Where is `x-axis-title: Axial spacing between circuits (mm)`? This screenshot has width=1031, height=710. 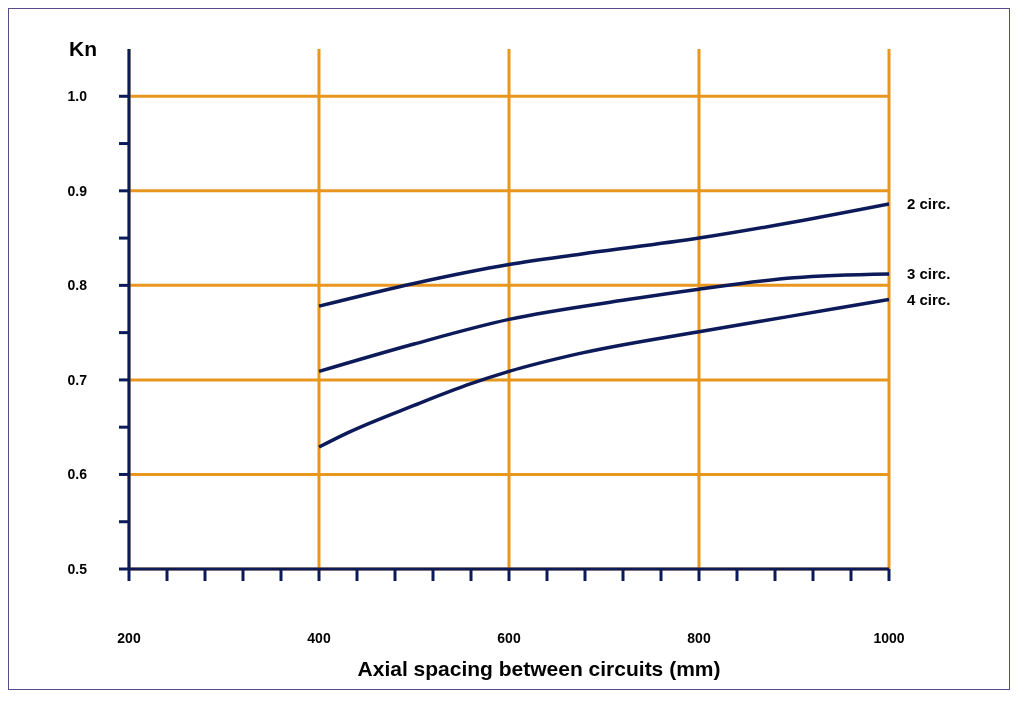 x-axis-title: Axial spacing between circuits (mm) is located at coordinates (539, 669).